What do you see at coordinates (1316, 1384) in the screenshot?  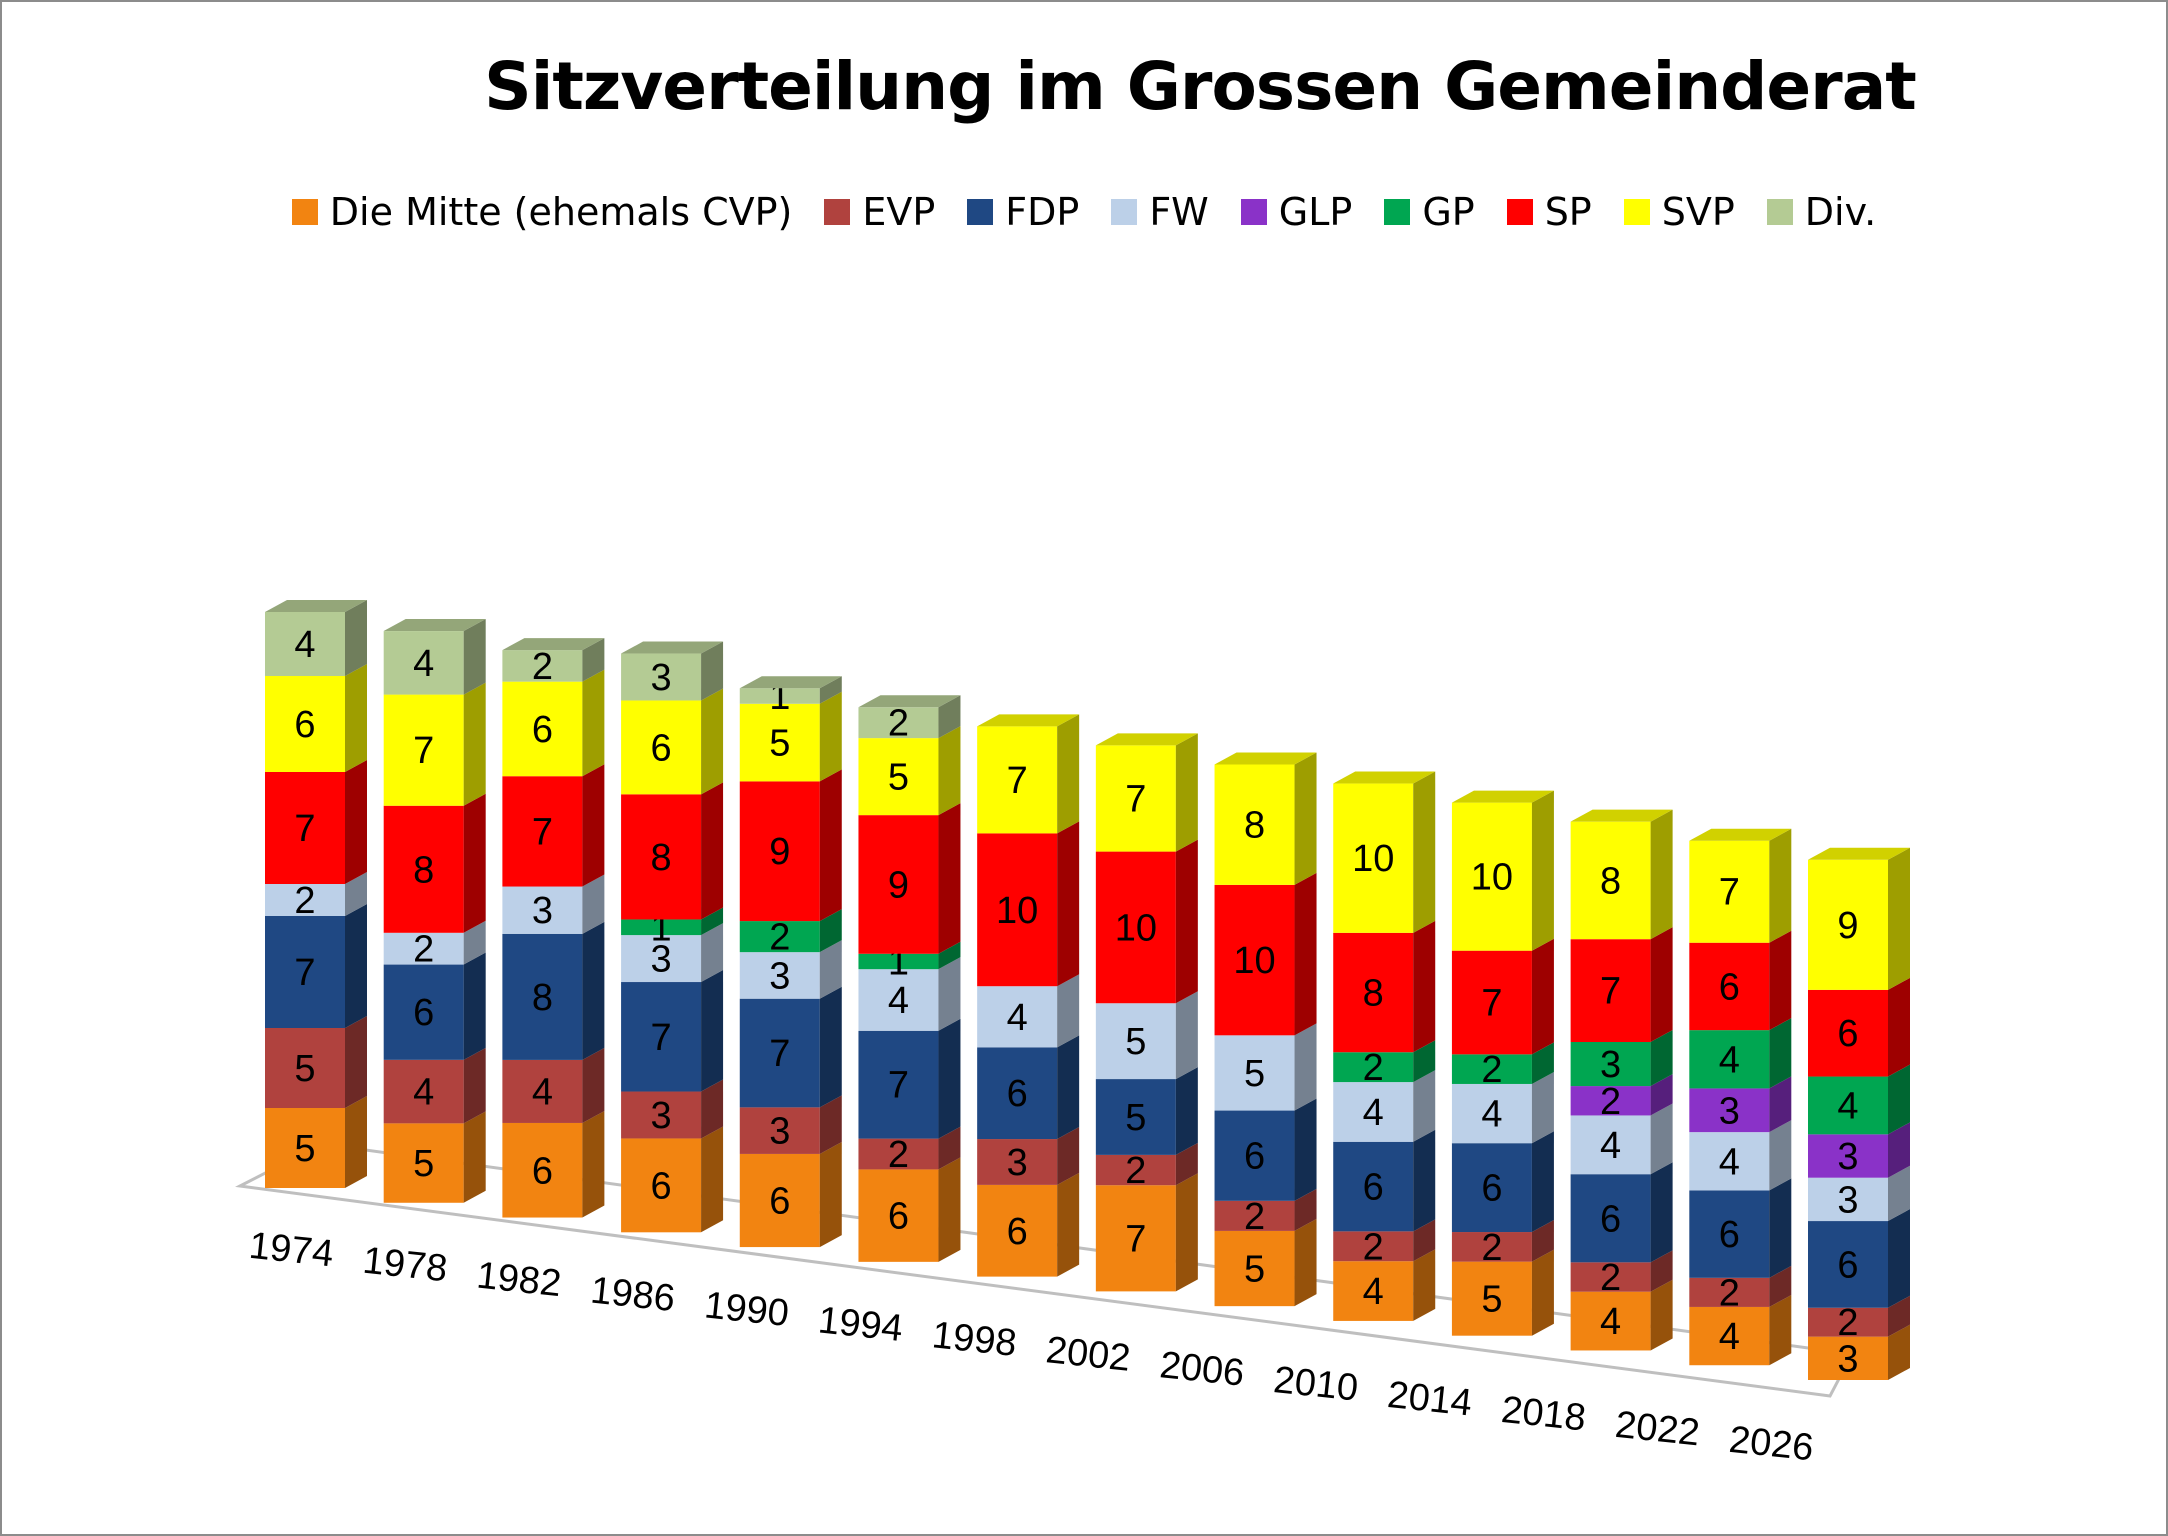 I see `x-tick-label: 2010` at bounding box center [1316, 1384].